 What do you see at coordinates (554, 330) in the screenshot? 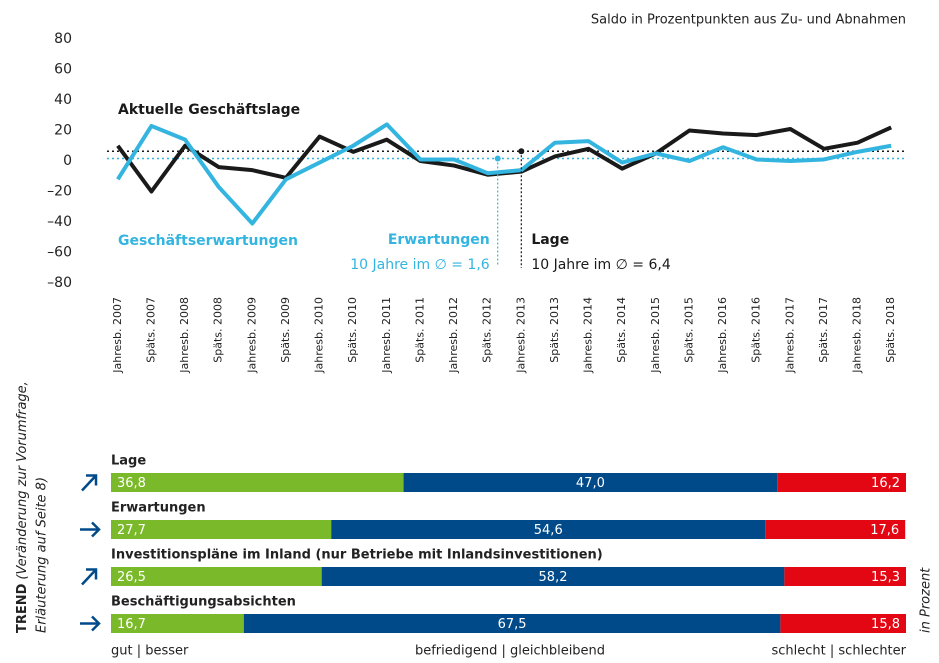
I see `x-tick-label: Späts. 2013` at bounding box center [554, 330].